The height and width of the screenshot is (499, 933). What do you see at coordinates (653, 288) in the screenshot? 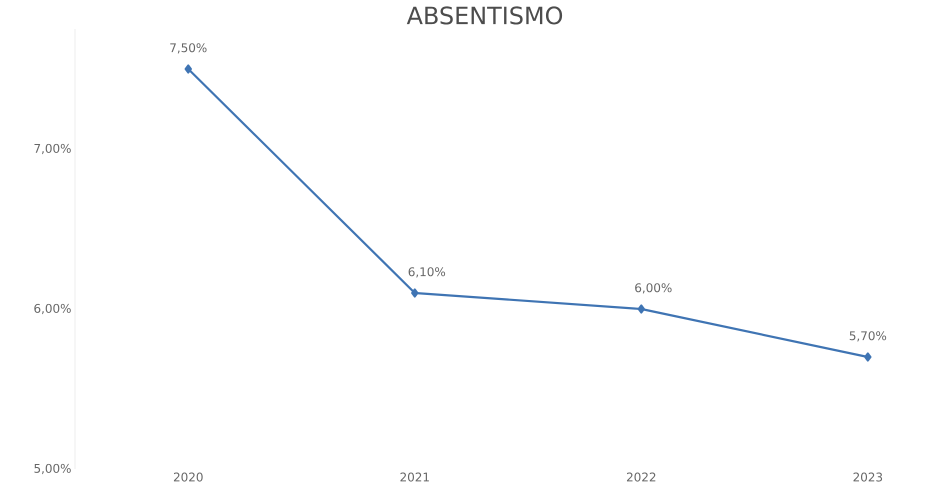
I see `data-label: 6,00%` at bounding box center [653, 288].